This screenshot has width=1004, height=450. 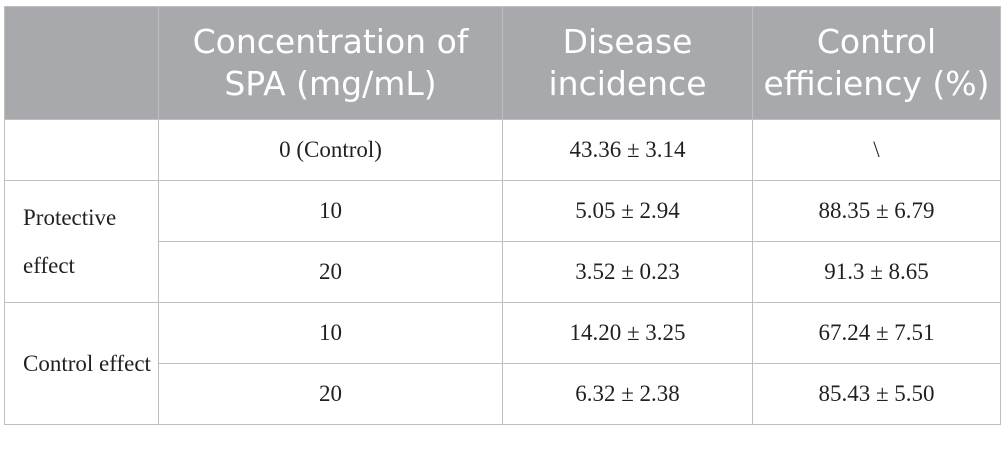 I want to click on header-control-efficiency: Control efficiency (%), so click(x=876, y=63).